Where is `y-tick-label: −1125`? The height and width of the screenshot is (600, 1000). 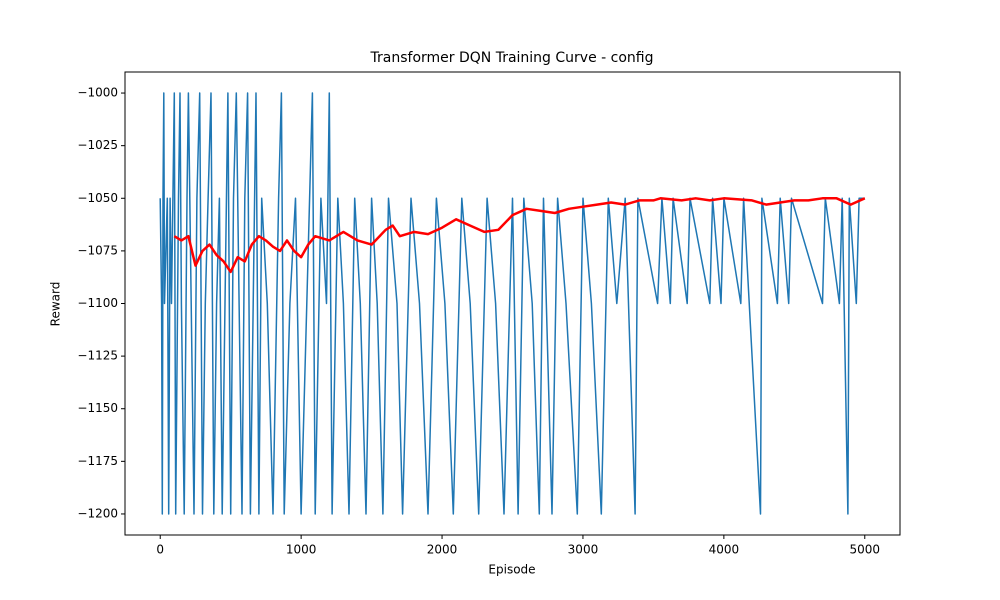
y-tick-label: −1125 is located at coordinates (97, 356).